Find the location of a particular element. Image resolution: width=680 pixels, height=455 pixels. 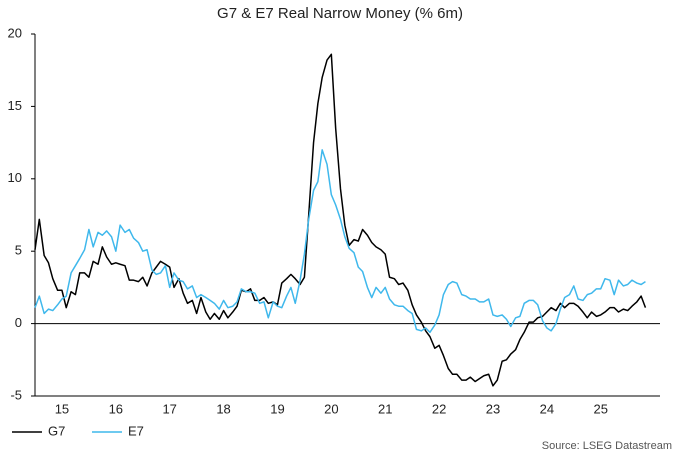

x-tick-label: 24 is located at coordinates (547, 408).